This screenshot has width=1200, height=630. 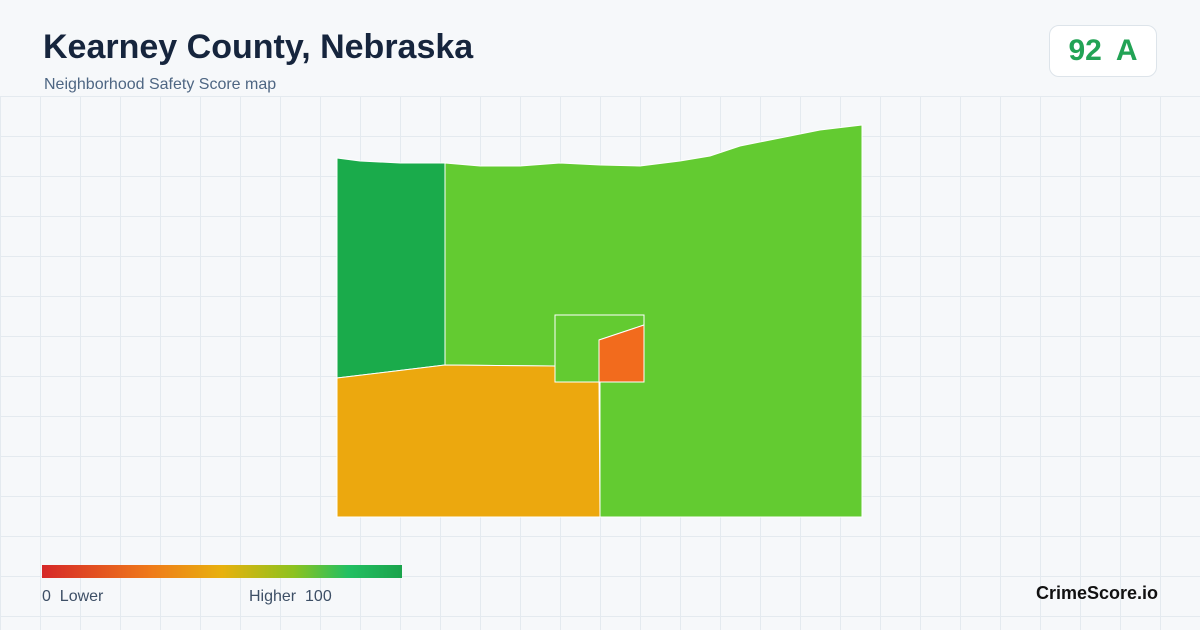 I want to click on legend-max: Higher 100, so click(x=290, y=597).